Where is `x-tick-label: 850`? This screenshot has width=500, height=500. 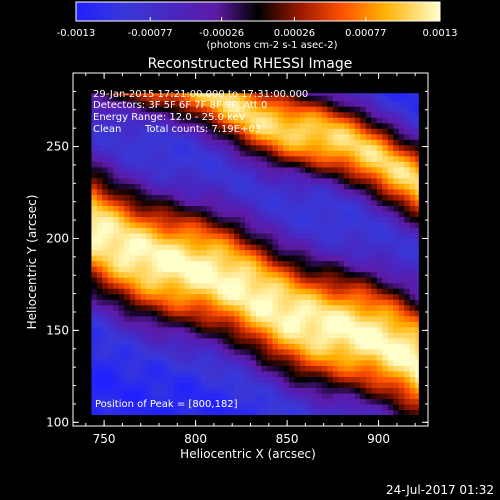
x-tick-label: 850 is located at coordinates (287, 439).